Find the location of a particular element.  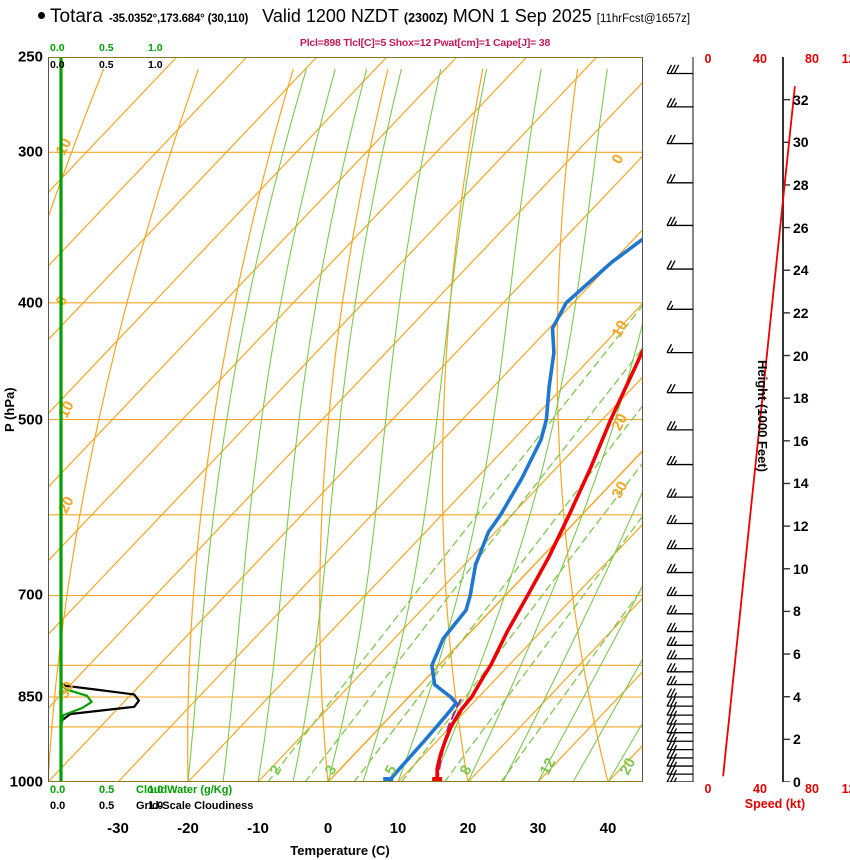

temperature-tick--30: -30 is located at coordinates (118, 828).